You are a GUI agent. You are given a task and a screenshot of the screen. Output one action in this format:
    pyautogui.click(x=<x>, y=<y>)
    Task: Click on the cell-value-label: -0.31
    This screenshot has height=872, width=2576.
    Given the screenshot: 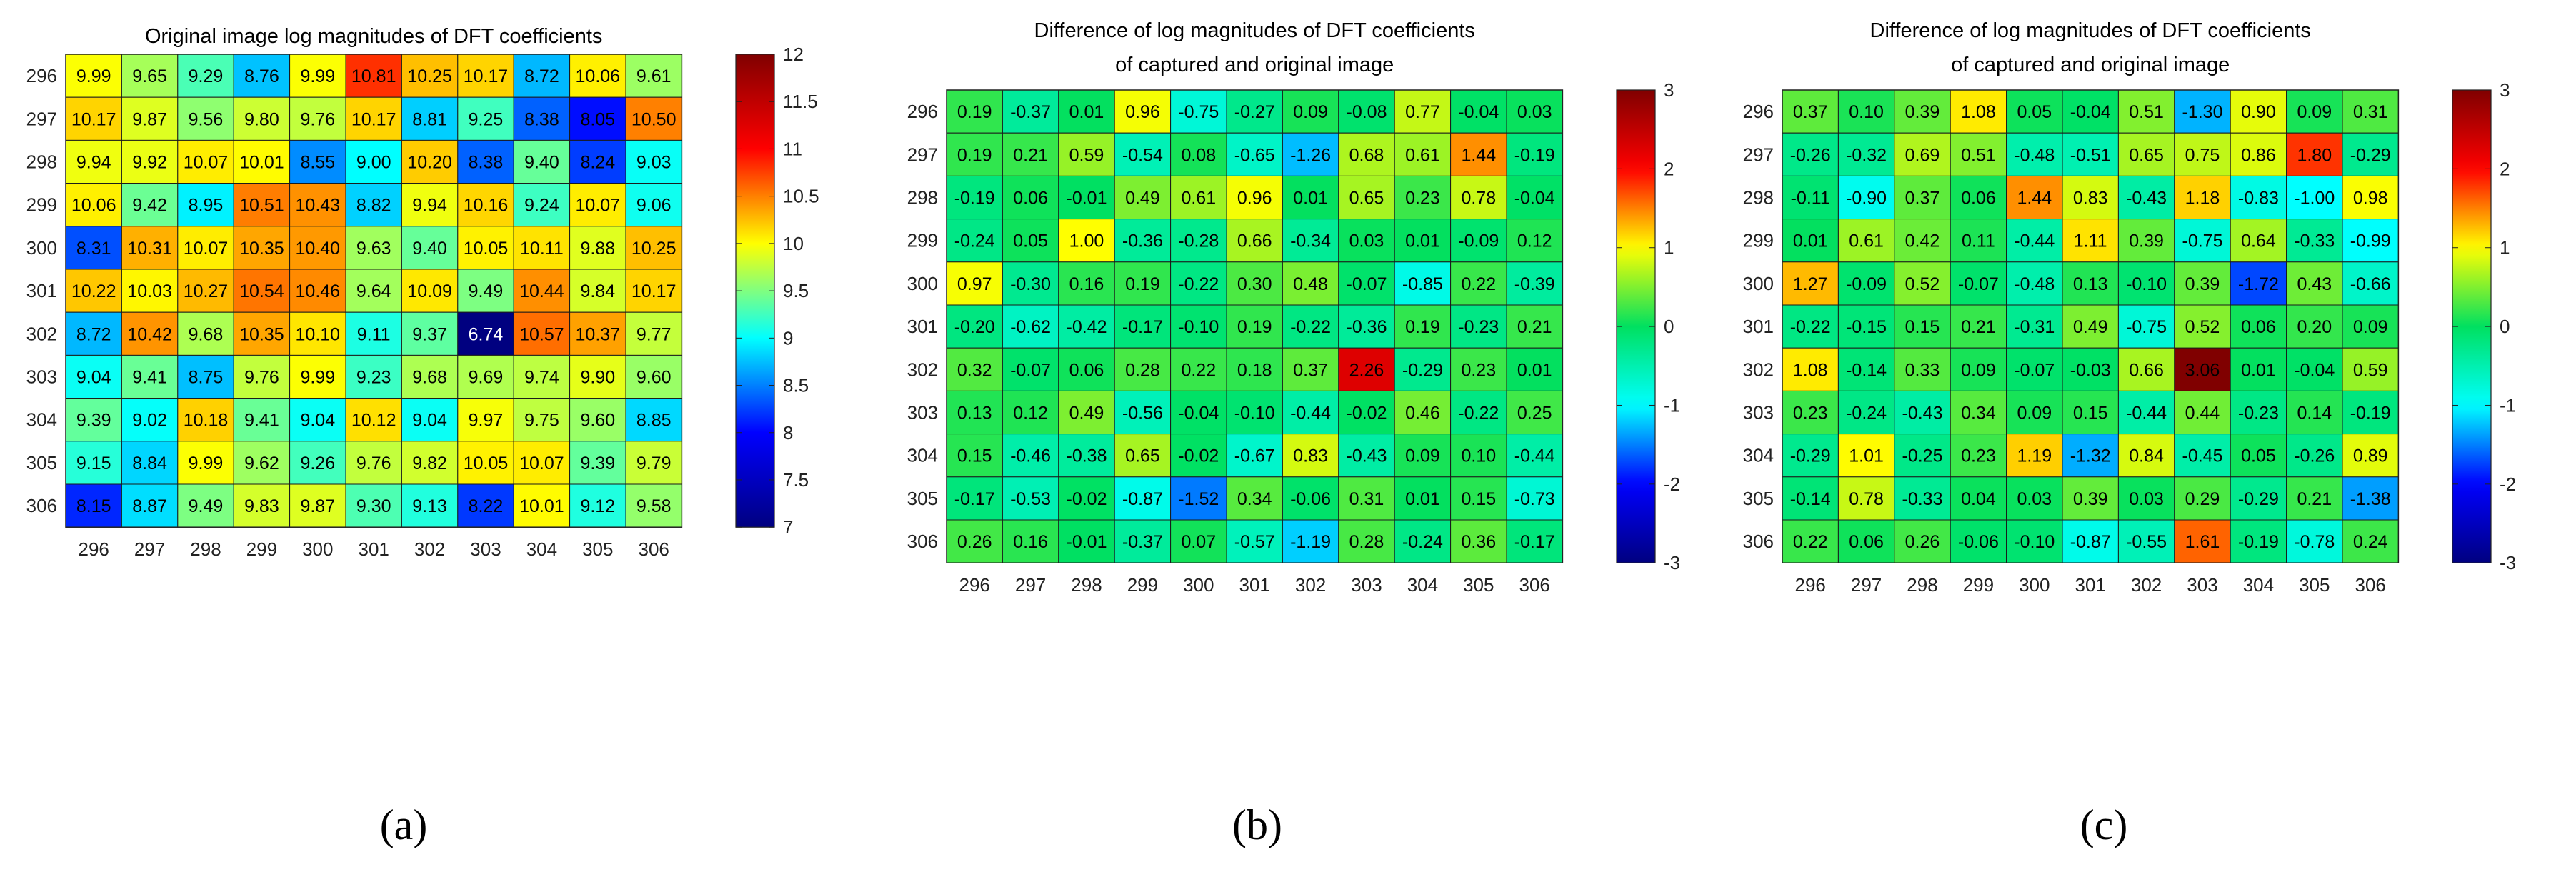 What is the action you would take?
    pyautogui.click(x=2035, y=327)
    